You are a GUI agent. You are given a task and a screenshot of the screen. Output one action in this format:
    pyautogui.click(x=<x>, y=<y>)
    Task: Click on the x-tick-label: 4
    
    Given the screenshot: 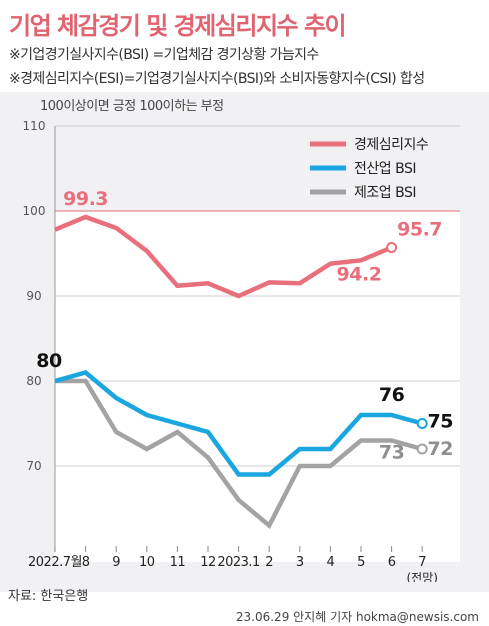 What is the action you would take?
    pyautogui.click(x=331, y=562)
    